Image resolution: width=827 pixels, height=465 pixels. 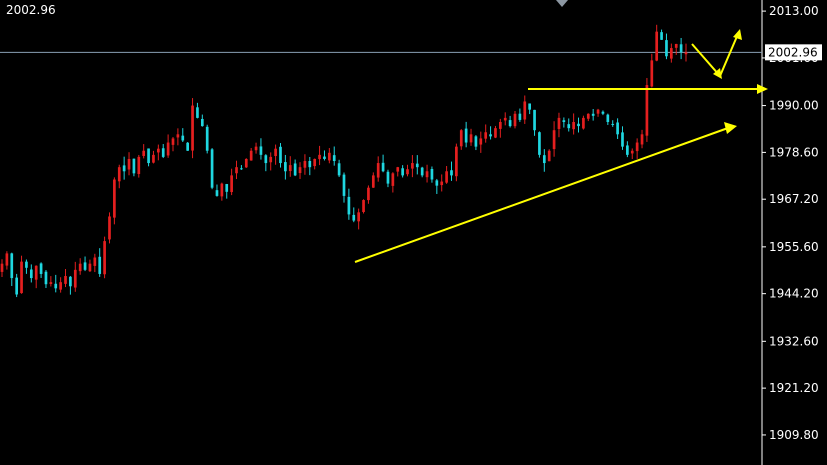 I want to click on forecast-path, so click(x=715, y=55).